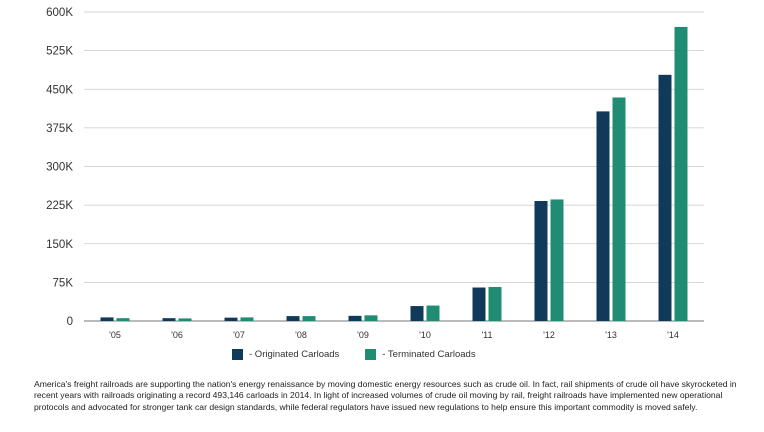 The width and height of the screenshot is (764, 432). I want to click on y-tick-label: 150K, so click(59, 245).